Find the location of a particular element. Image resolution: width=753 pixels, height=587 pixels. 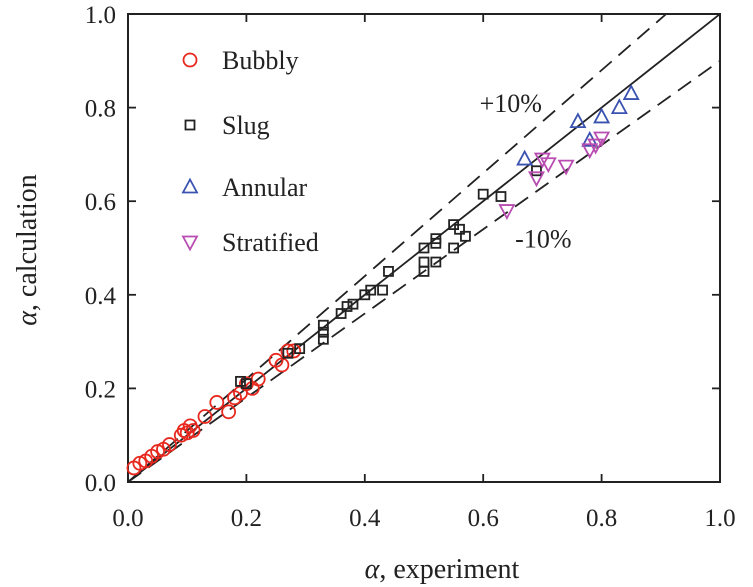

legend-marker-slug is located at coordinates (190, 125).